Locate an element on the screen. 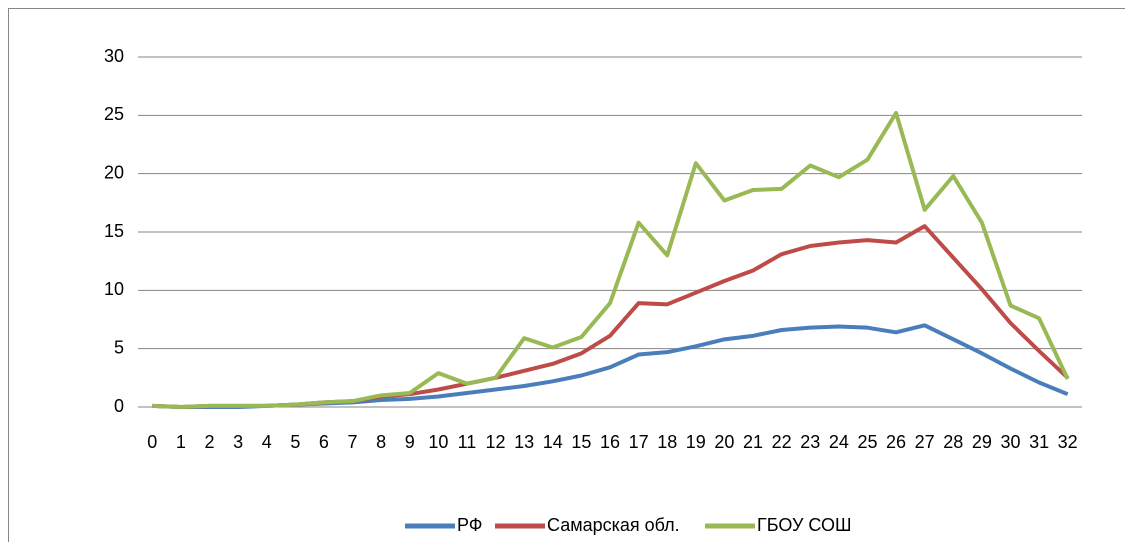 Image resolution: width=1125 pixels, height=547 pixels. x-tick-label: 7 is located at coordinates (353, 442).